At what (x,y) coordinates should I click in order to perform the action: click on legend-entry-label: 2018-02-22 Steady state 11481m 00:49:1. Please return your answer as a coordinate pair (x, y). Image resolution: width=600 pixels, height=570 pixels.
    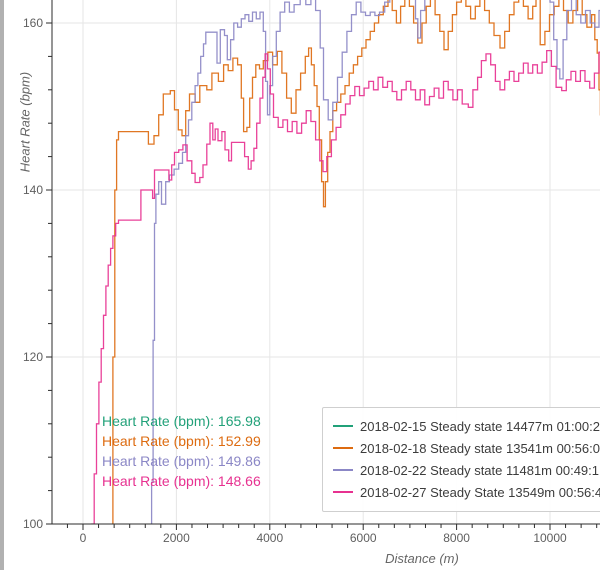
    Looking at the image, I should click on (479, 470).